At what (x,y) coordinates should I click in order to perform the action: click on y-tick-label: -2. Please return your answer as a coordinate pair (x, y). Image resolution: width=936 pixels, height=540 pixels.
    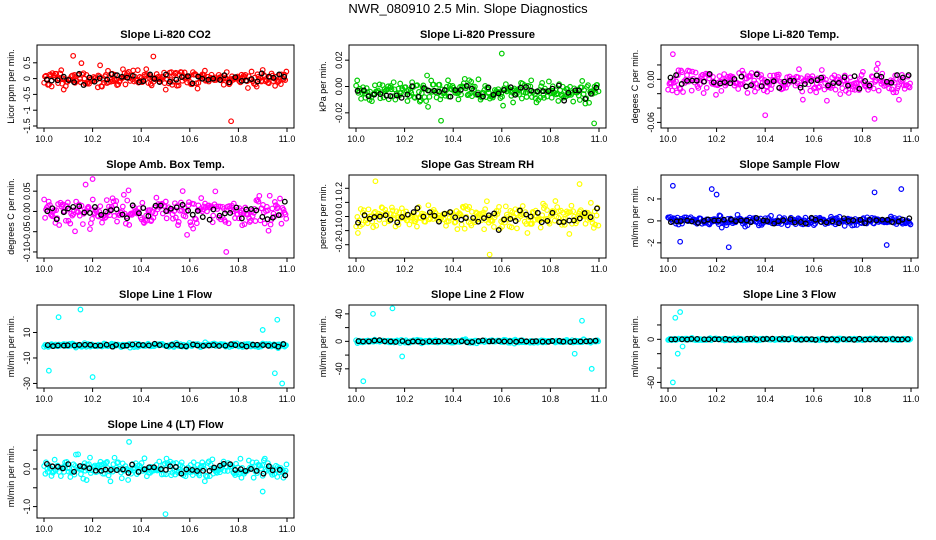
    Looking at the image, I should click on (651, 243).